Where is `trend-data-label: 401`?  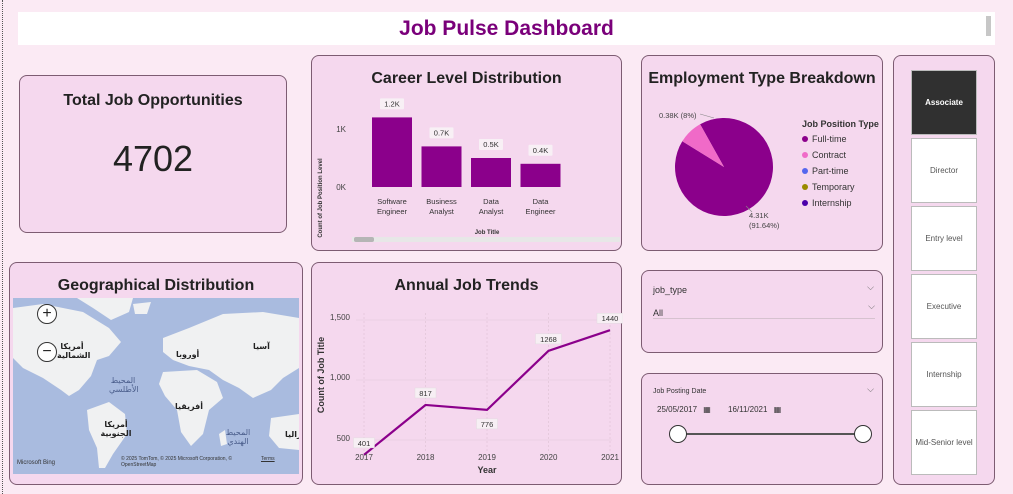
trend-data-label: 401 is located at coordinates (364, 443).